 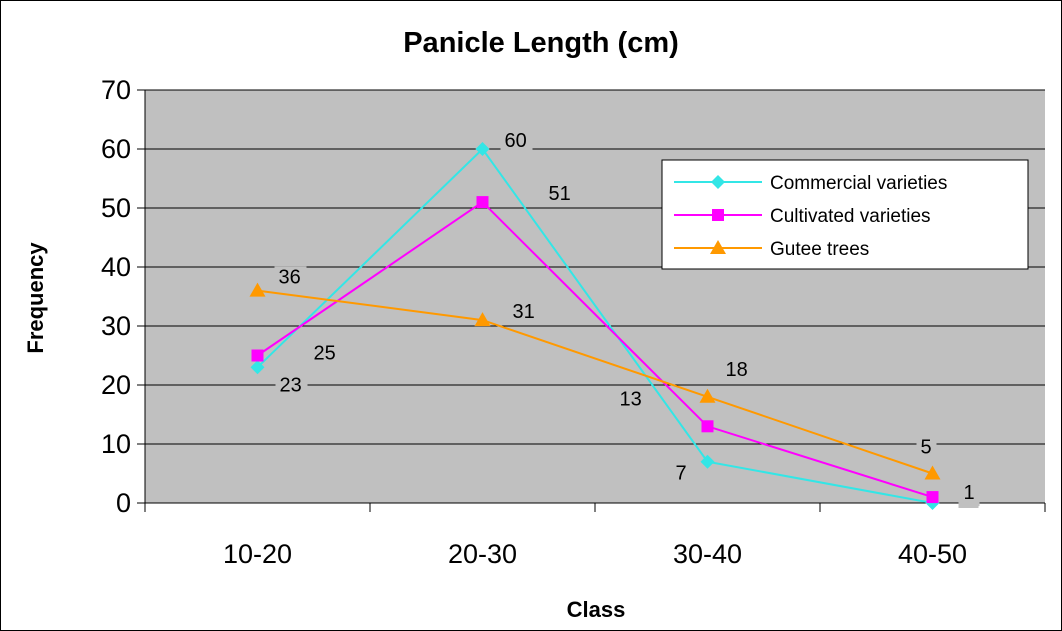 What do you see at coordinates (116, 296) in the screenshot?
I see `y-tick-labels: 0 10 20 30 40 50 60 70` at bounding box center [116, 296].